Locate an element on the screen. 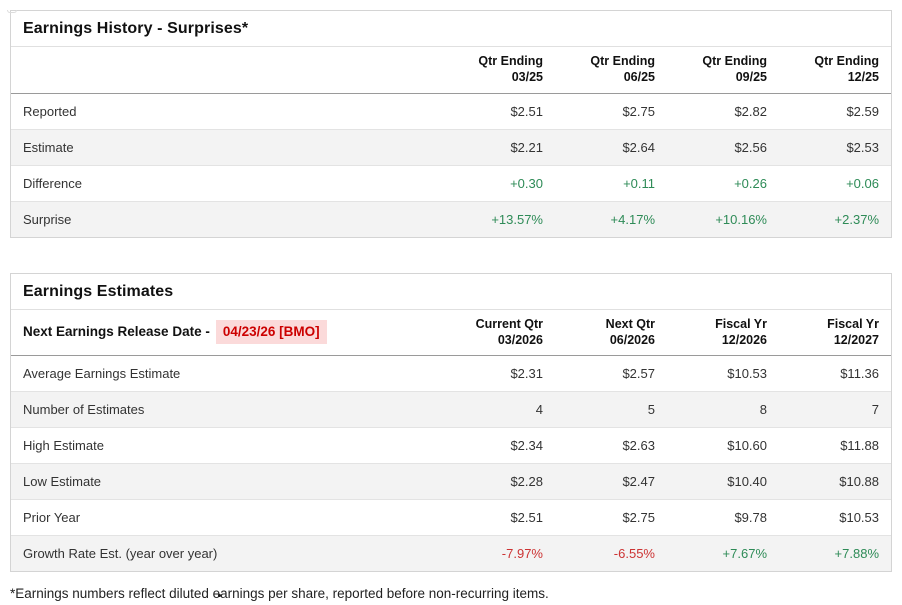  cell-value: -6.55% is located at coordinates (634, 553).